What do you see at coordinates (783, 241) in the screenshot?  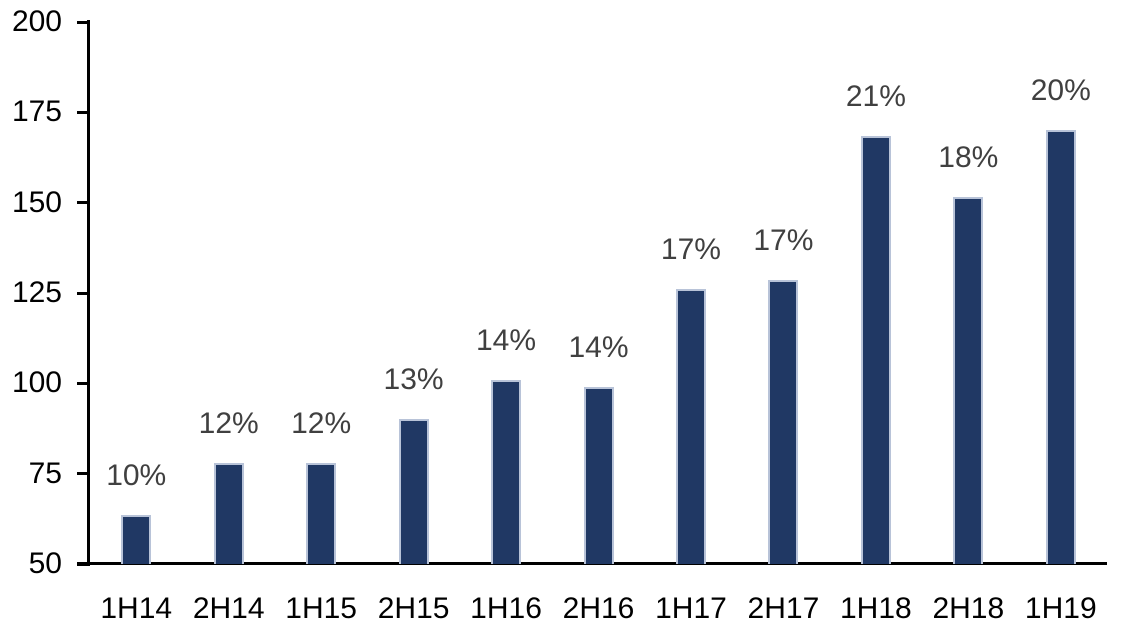 I see `bar-value-label-2h17: 17%` at bounding box center [783, 241].